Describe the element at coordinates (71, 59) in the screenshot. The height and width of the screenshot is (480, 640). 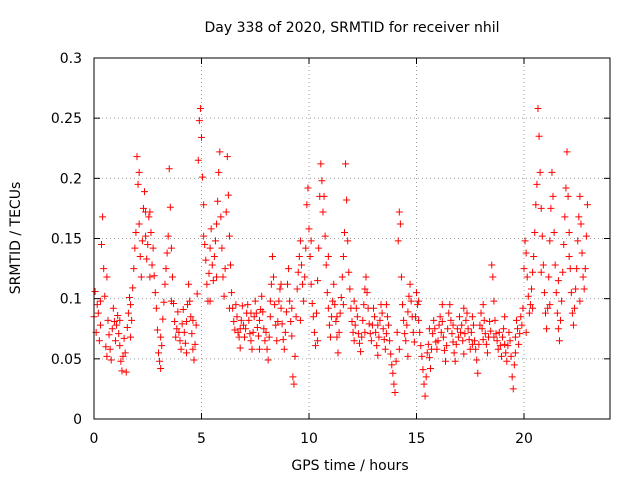
I see `y-tick-label: 0.3` at that location.